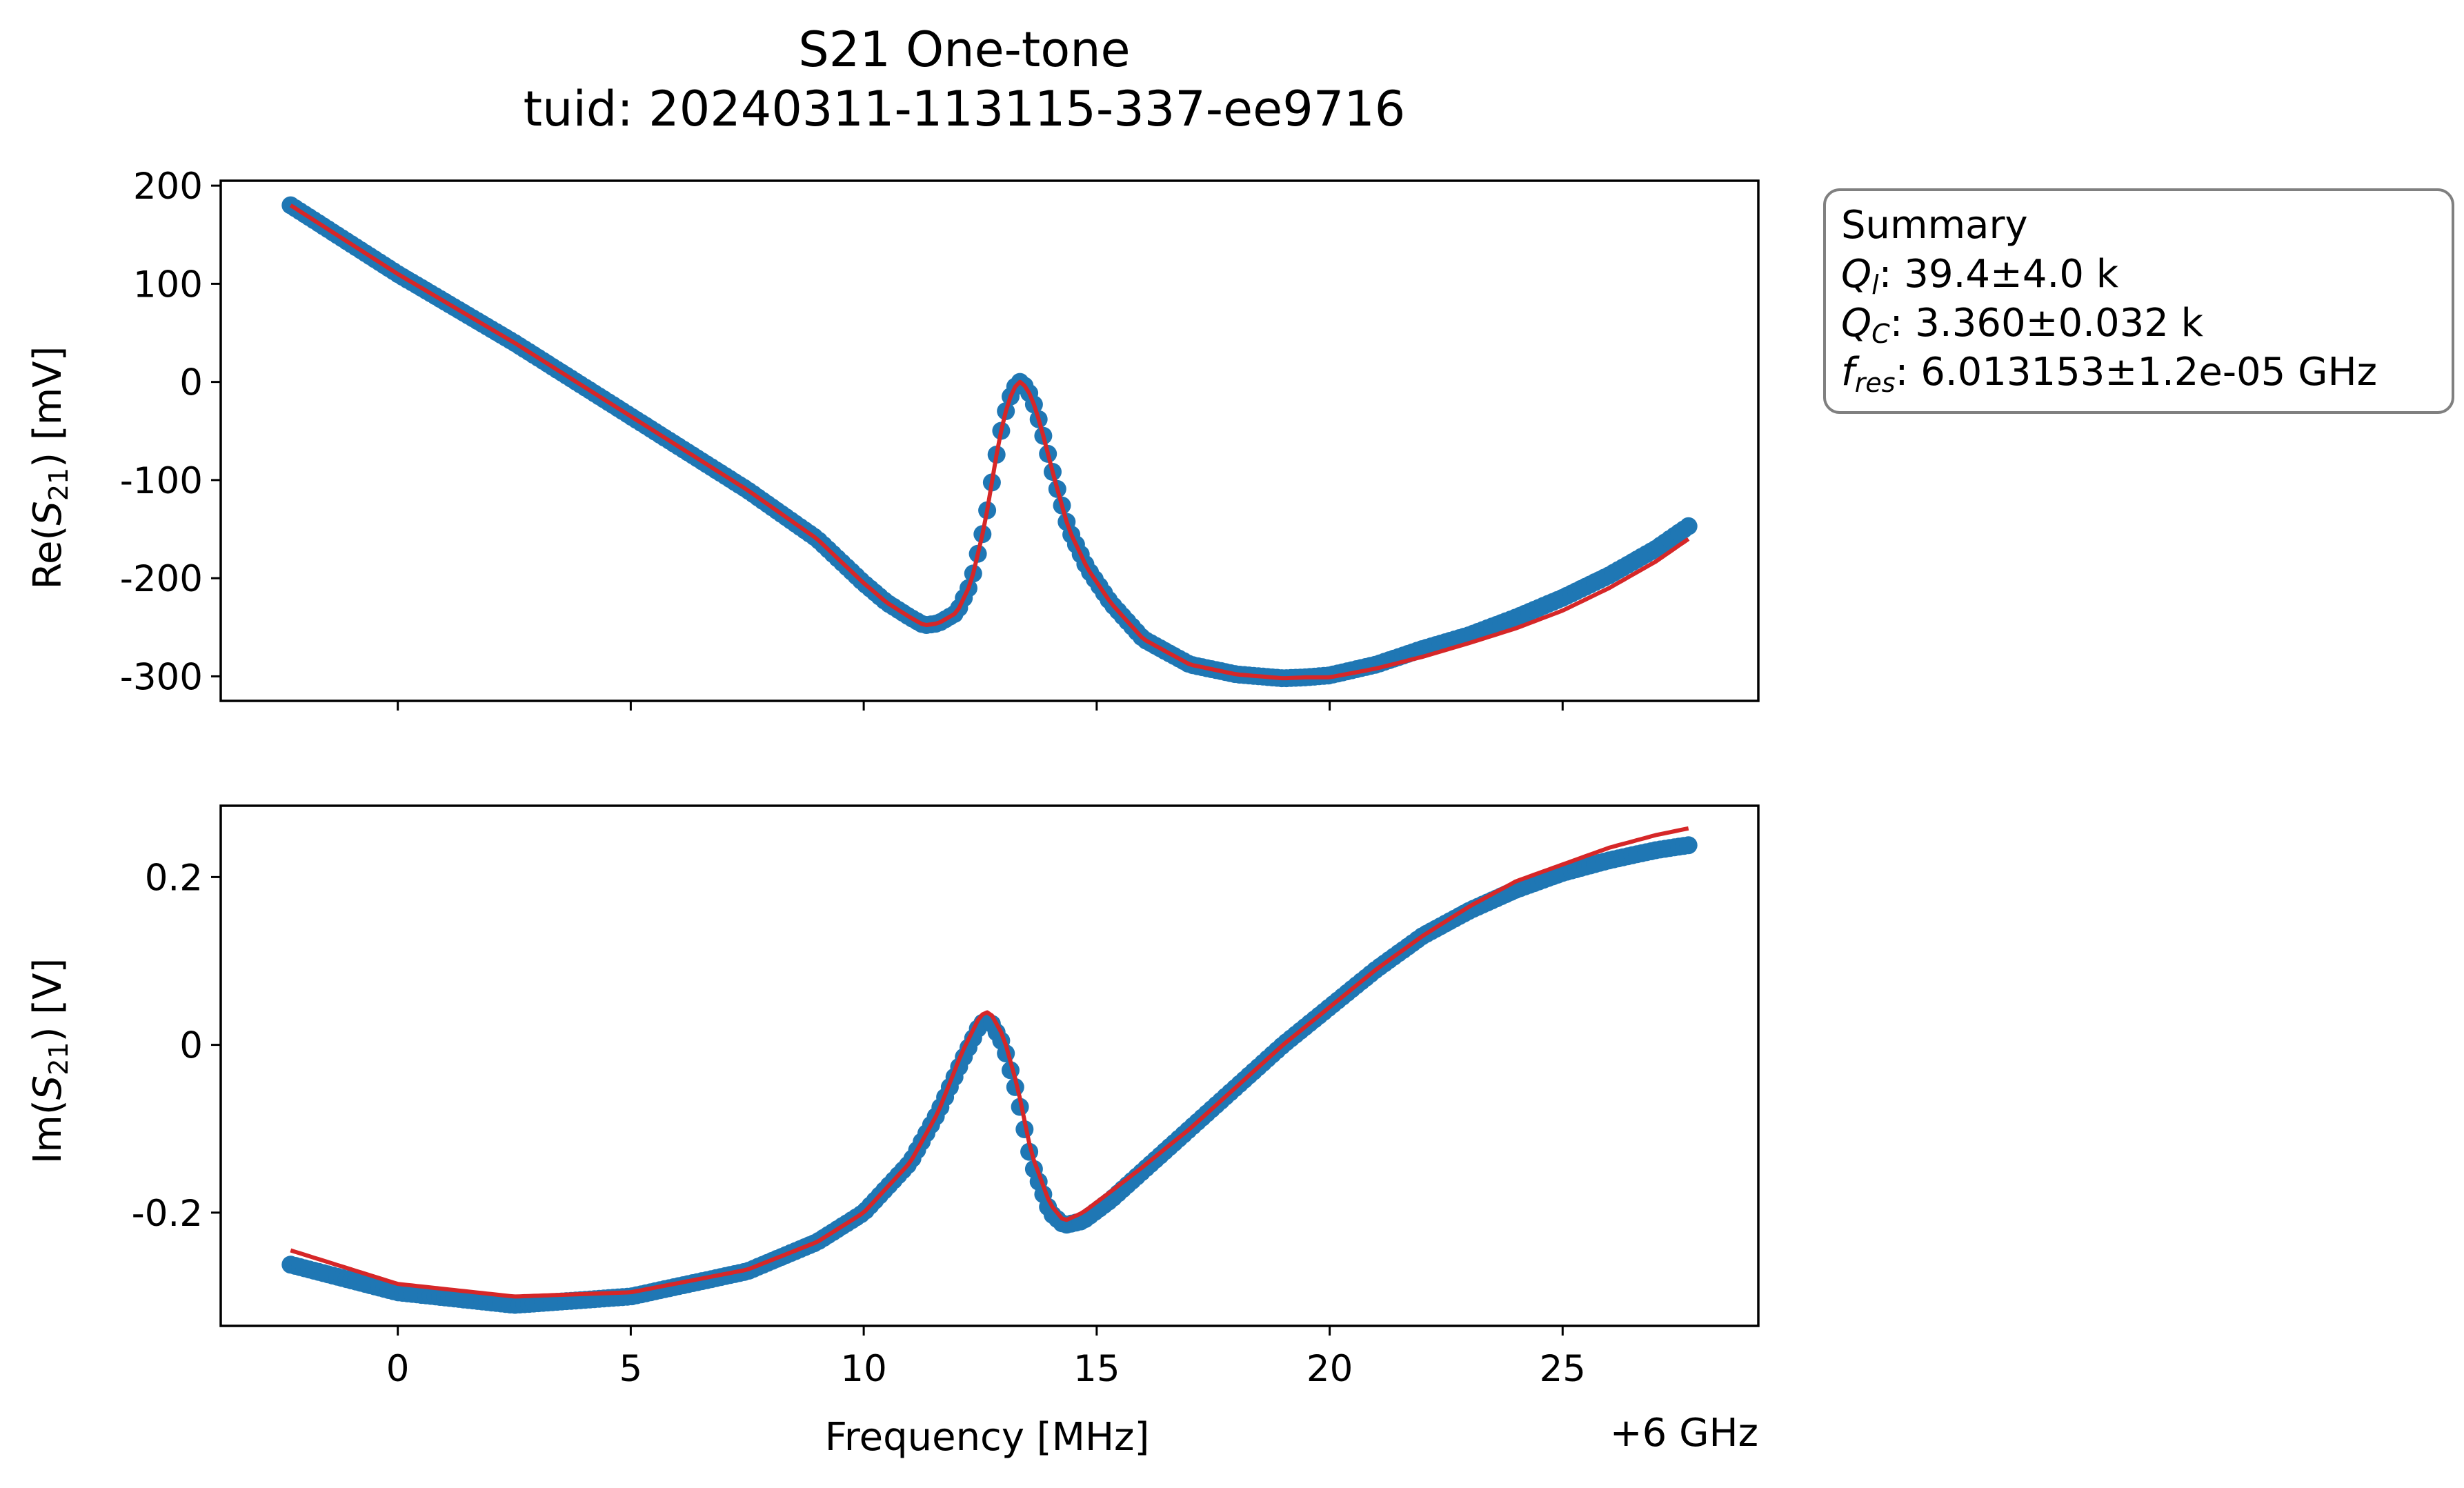  What do you see at coordinates (1563, 1369) in the screenshot?
I see `x-tick-label: 25` at bounding box center [1563, 1369].